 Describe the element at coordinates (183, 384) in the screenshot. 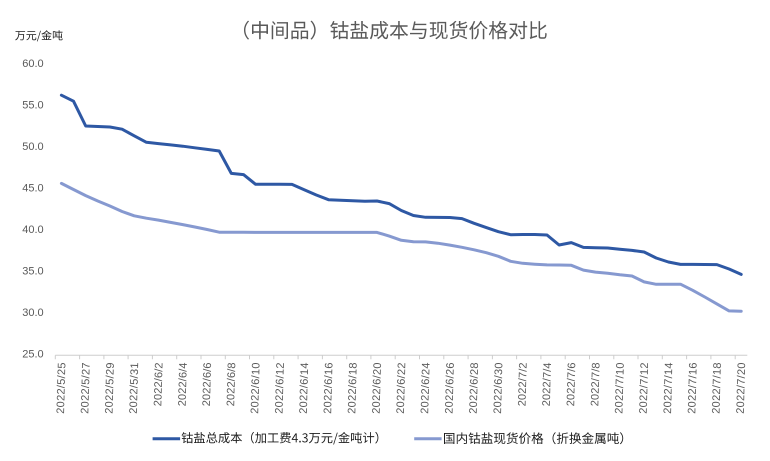

I see `svg-text: 2022/6/4` at that location.